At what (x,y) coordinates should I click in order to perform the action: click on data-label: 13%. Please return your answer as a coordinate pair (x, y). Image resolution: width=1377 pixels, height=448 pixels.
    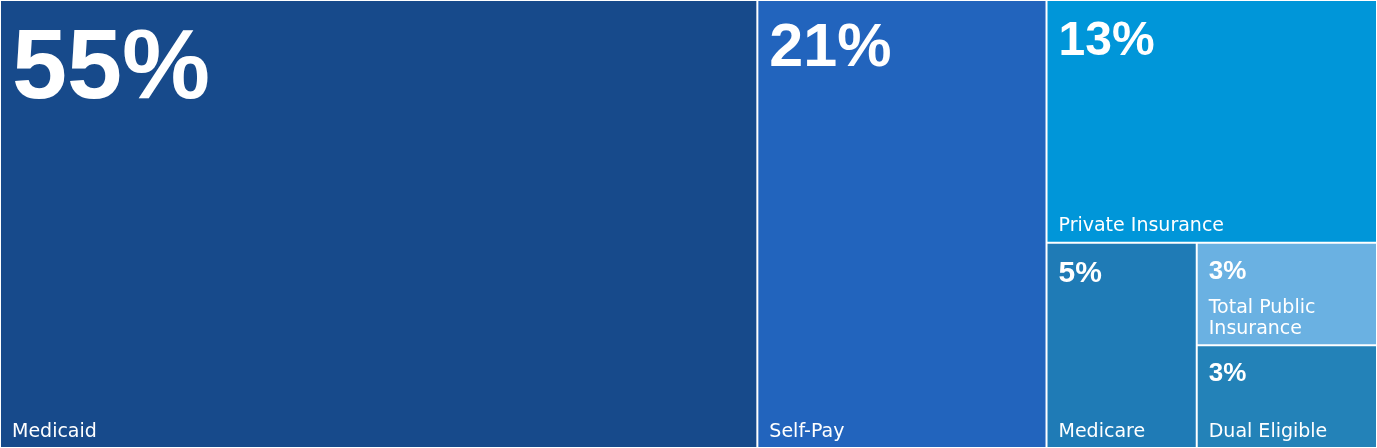
    Looking at the image, I should click on (1106, 38).